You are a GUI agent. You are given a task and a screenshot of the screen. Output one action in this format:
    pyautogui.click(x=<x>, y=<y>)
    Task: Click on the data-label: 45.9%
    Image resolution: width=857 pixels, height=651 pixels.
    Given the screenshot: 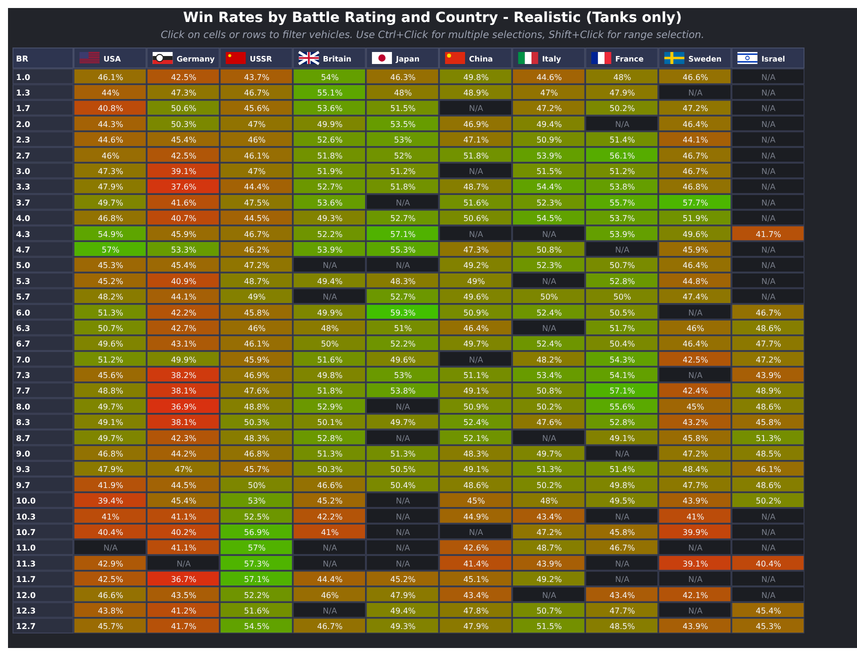 What is the action you would take?
    pyautogui.click(x=695, y=249)
    